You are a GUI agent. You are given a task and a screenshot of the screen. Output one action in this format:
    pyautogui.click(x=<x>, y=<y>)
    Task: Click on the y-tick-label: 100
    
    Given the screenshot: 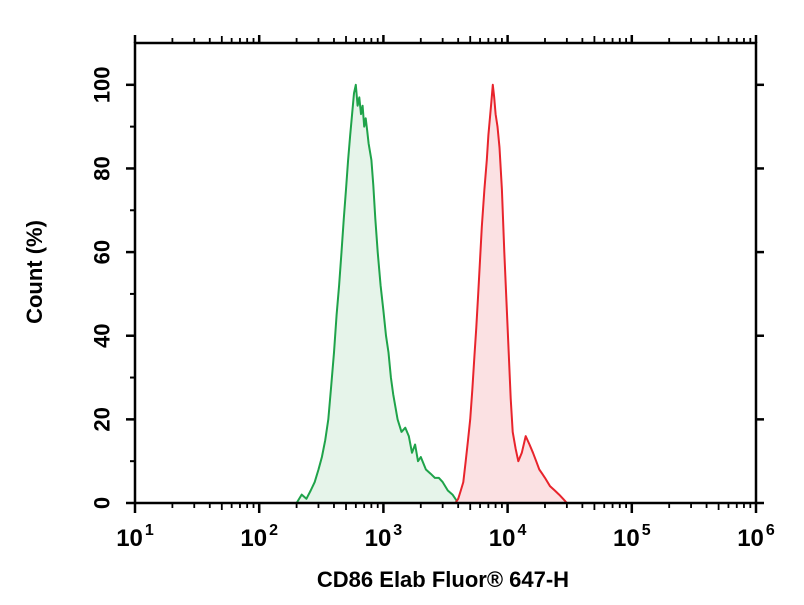 What is the action you would take?
    pyautogui.click(x=102, y=84)
    